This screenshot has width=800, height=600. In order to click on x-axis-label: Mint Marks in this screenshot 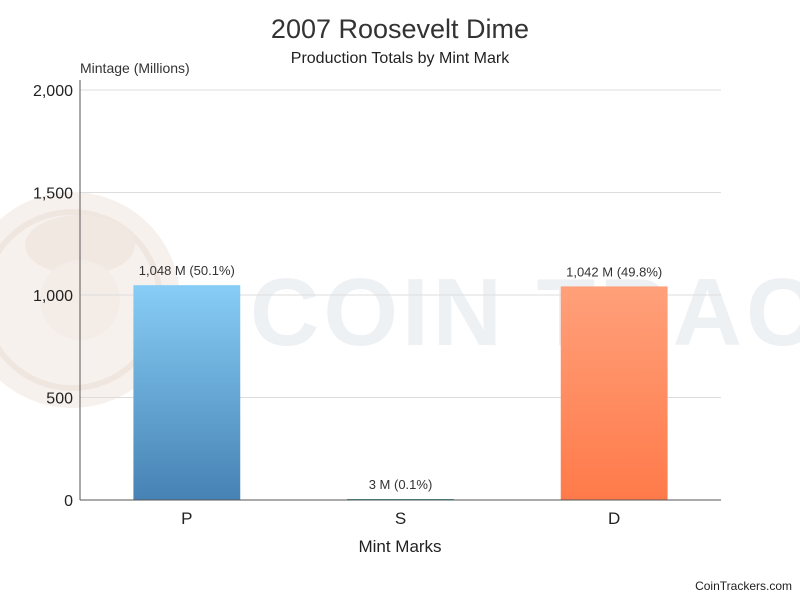, I will do `click(399, 546)`.